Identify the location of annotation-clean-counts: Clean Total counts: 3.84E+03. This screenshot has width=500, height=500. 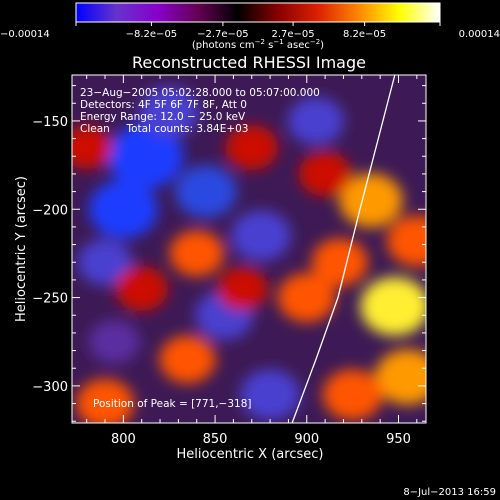
(164, 129).